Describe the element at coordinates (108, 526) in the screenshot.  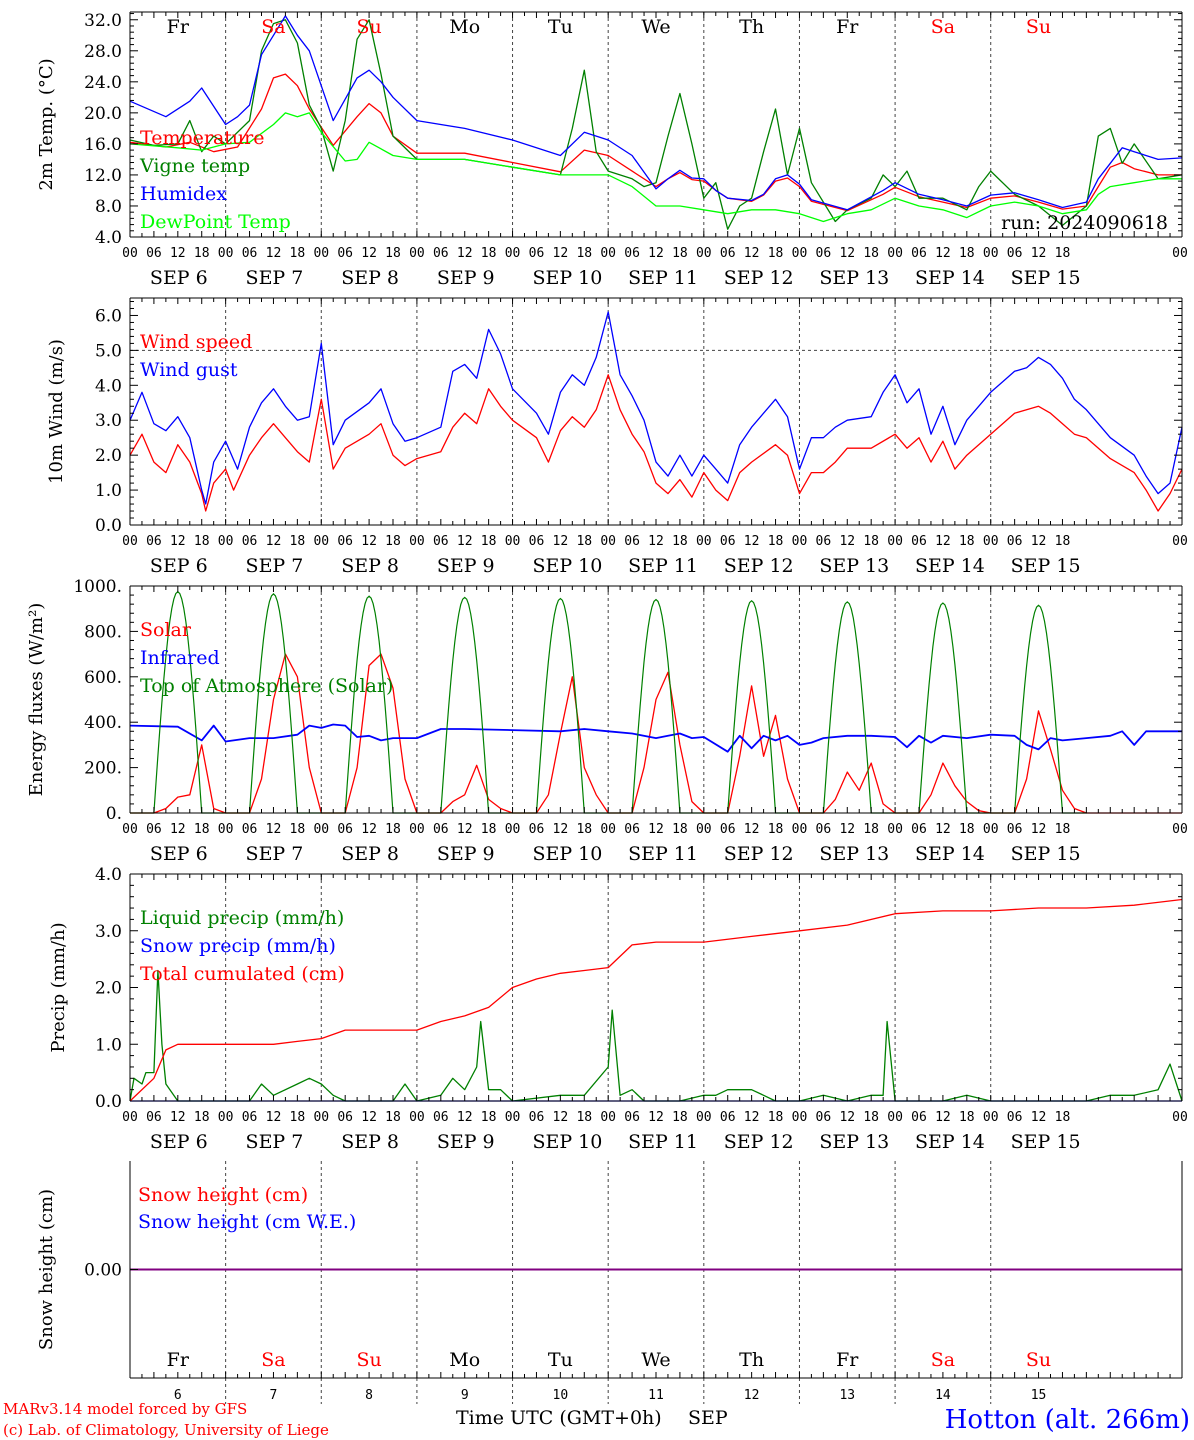
I see `y-tick-label: 0.0` at that location.